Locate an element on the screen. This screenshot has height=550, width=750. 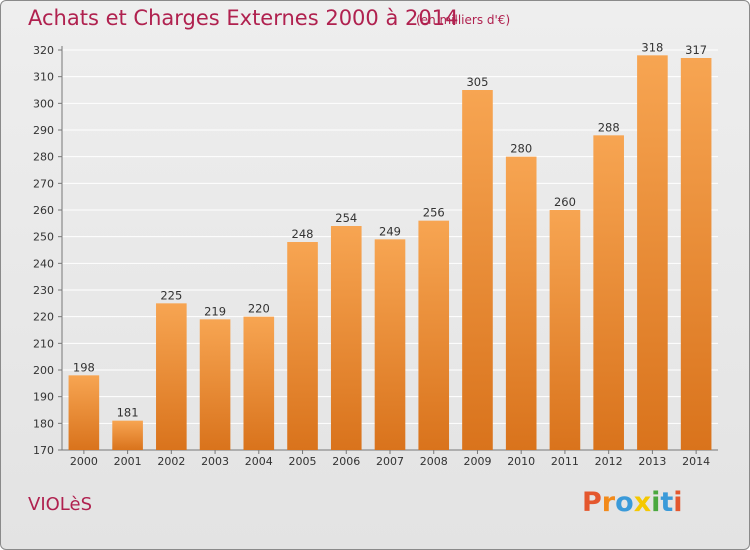
bar-2008 is located at coordinates (434, 335).